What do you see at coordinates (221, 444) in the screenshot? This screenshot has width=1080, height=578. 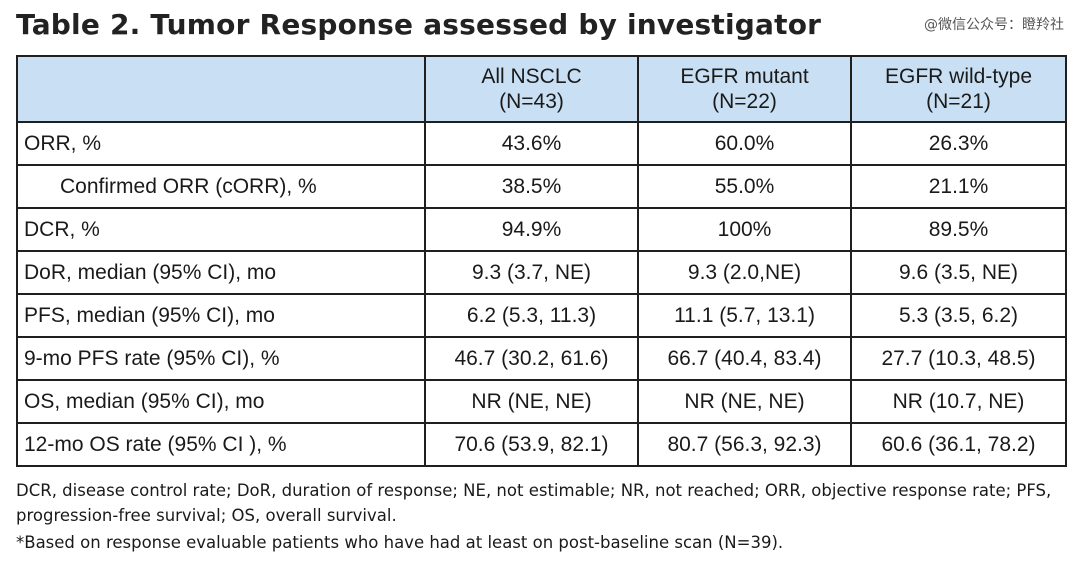 I see `row-label: 12-mo OS rate (95% CI ), %` at bounding box center [221, 444].